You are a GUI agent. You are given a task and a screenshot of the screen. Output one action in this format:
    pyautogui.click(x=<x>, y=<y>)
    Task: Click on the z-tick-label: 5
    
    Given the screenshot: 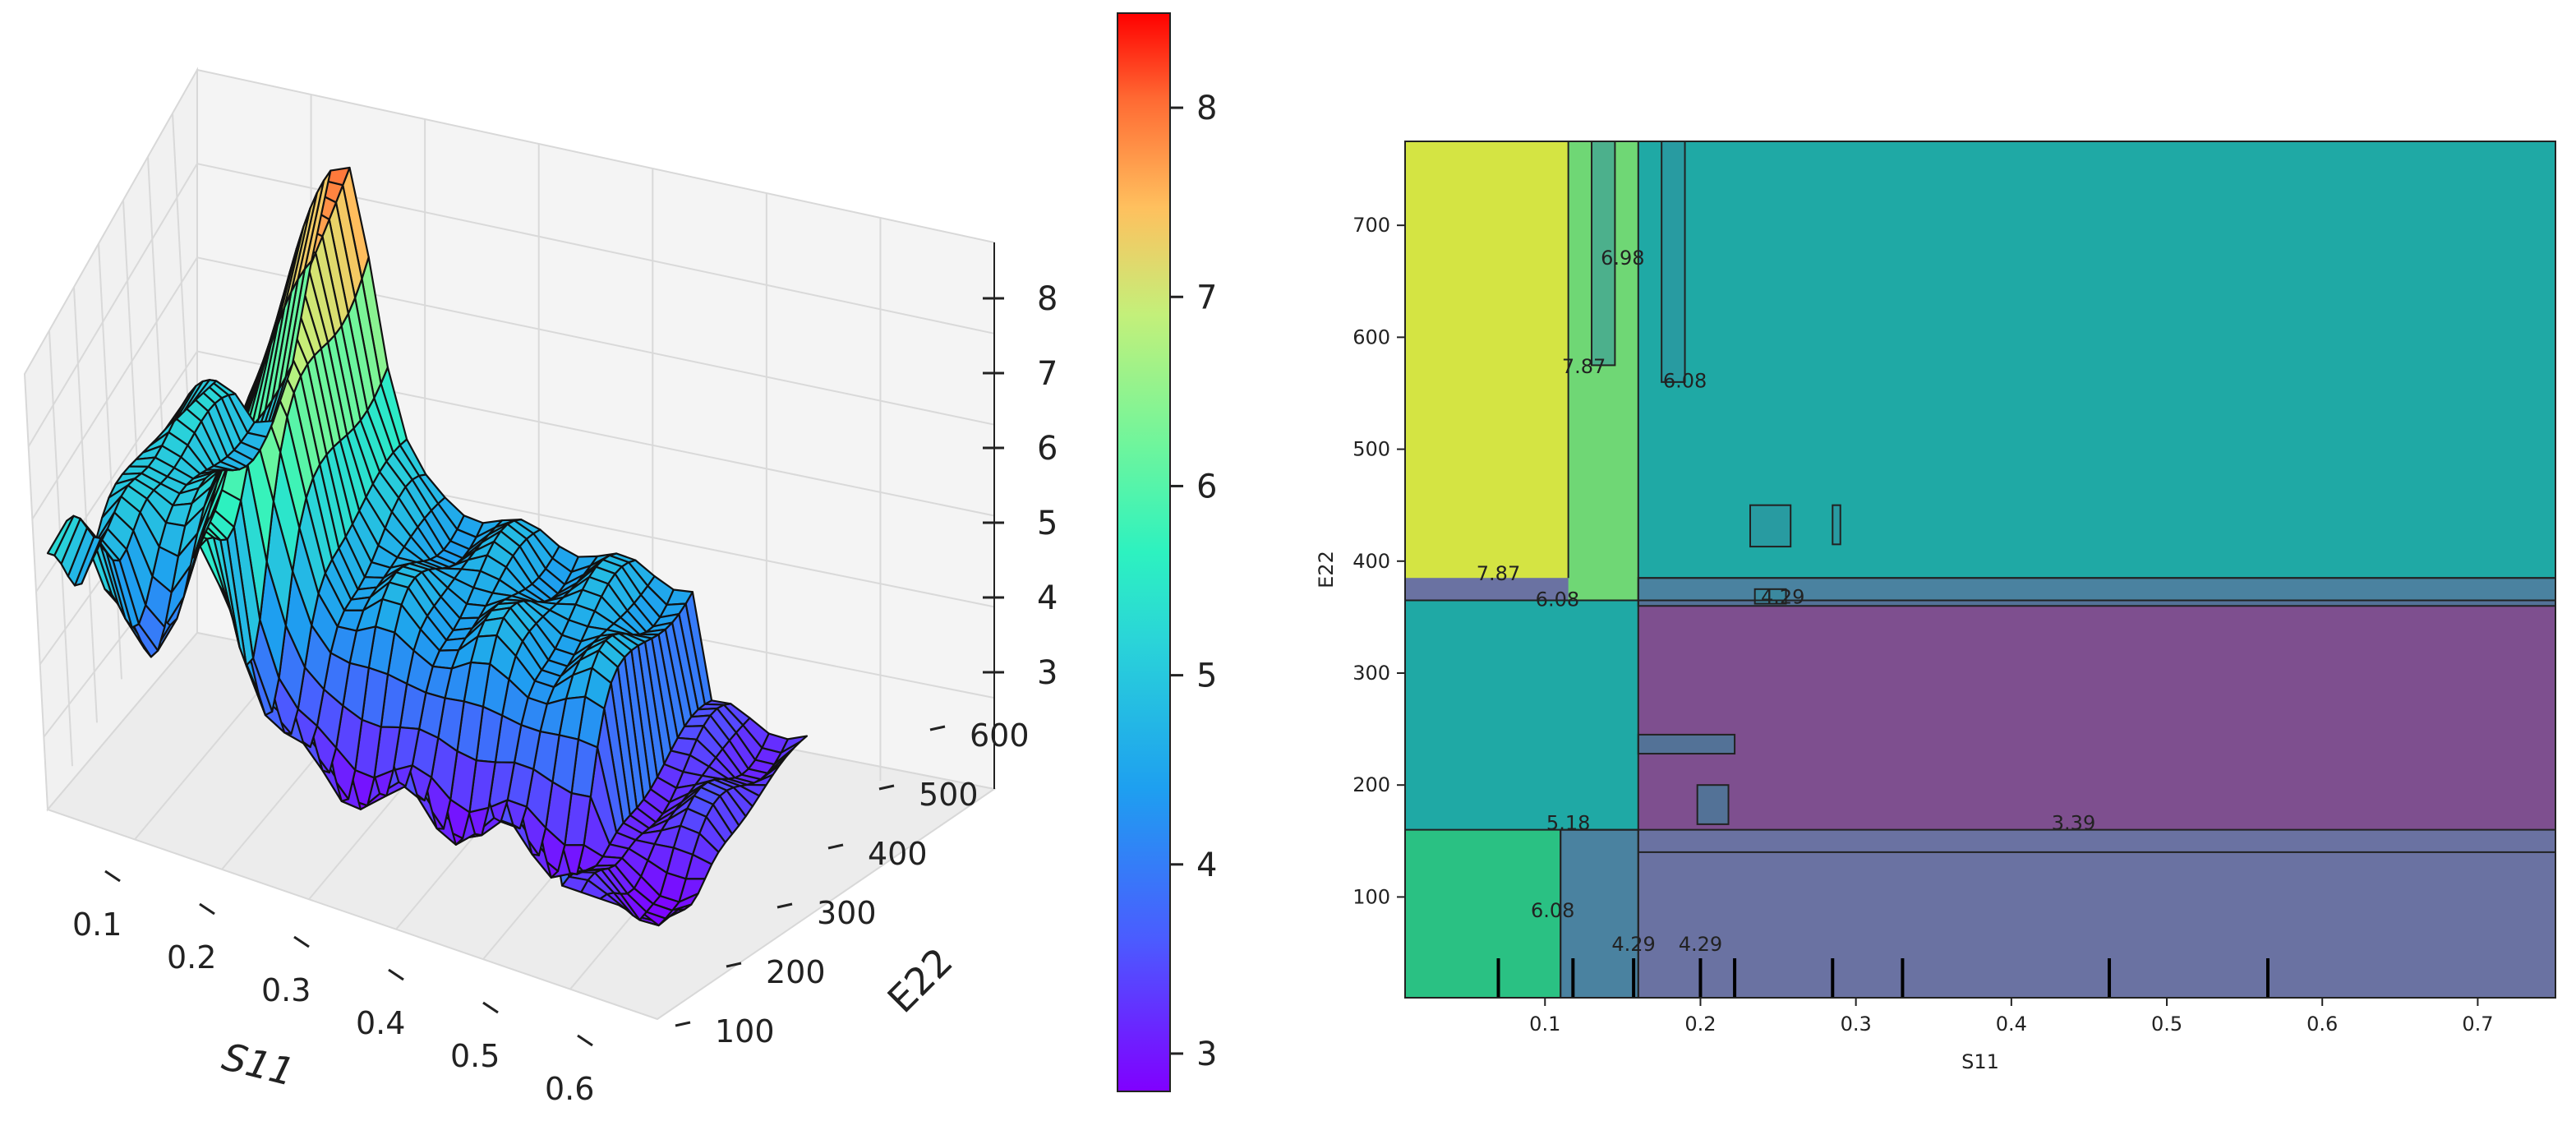 What is the action you would take?
    pyautogui.click(x=1047, y=523)
    